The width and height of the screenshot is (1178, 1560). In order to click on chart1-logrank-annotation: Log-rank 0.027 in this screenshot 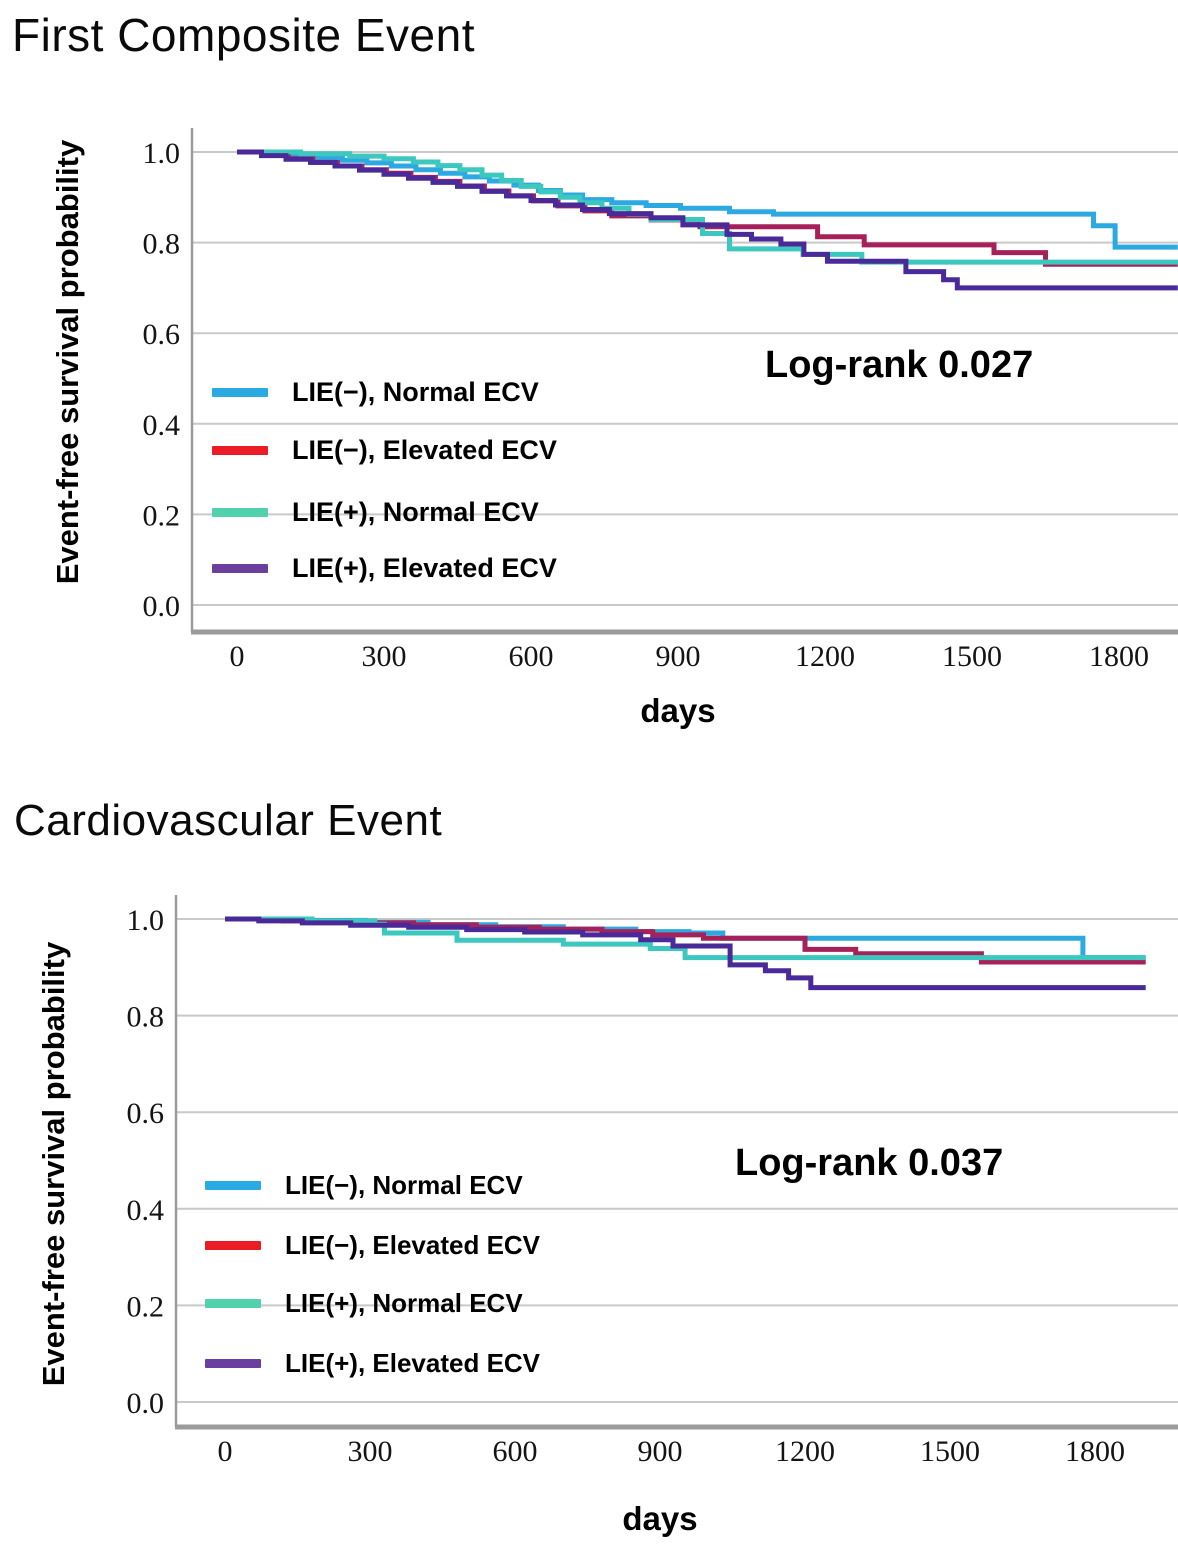, I will do `click(899, 365)`.